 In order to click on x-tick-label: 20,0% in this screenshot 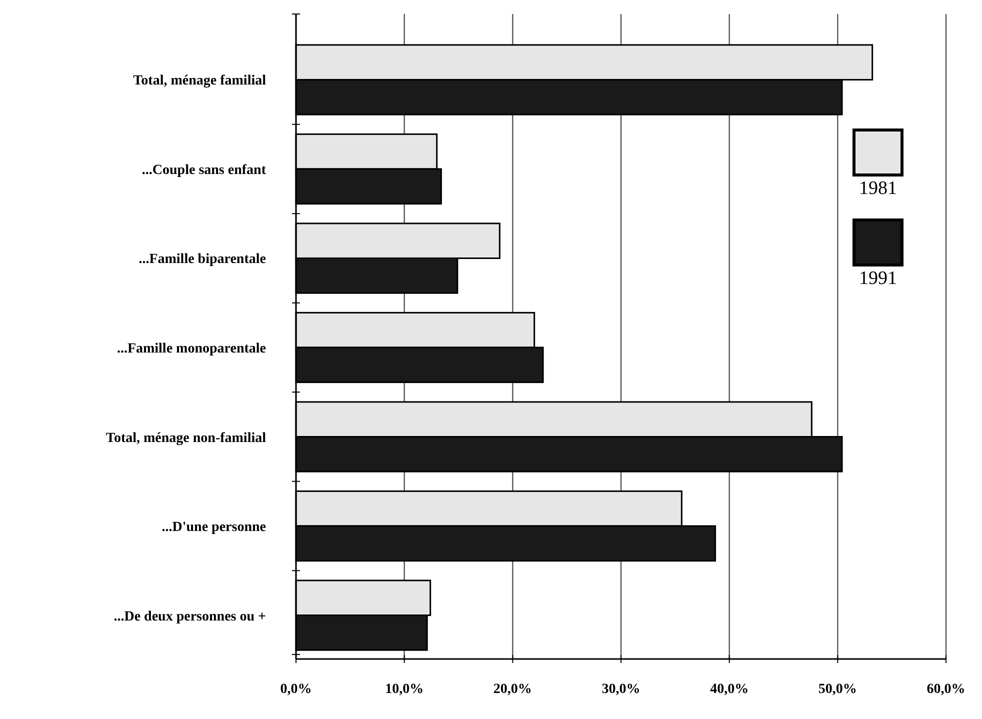, I will do `click(512, 689)`.